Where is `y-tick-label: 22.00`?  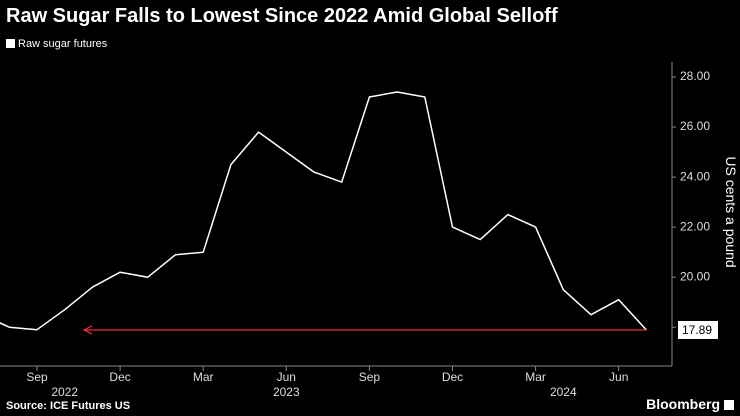
y-tick-label: 22.00 is located at coordinates (695, 226).